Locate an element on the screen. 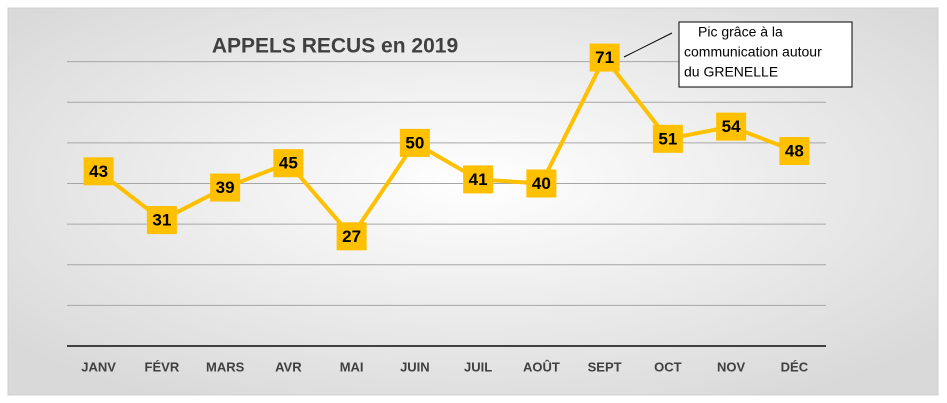  annotation-box is located at coordinates (765, 54).